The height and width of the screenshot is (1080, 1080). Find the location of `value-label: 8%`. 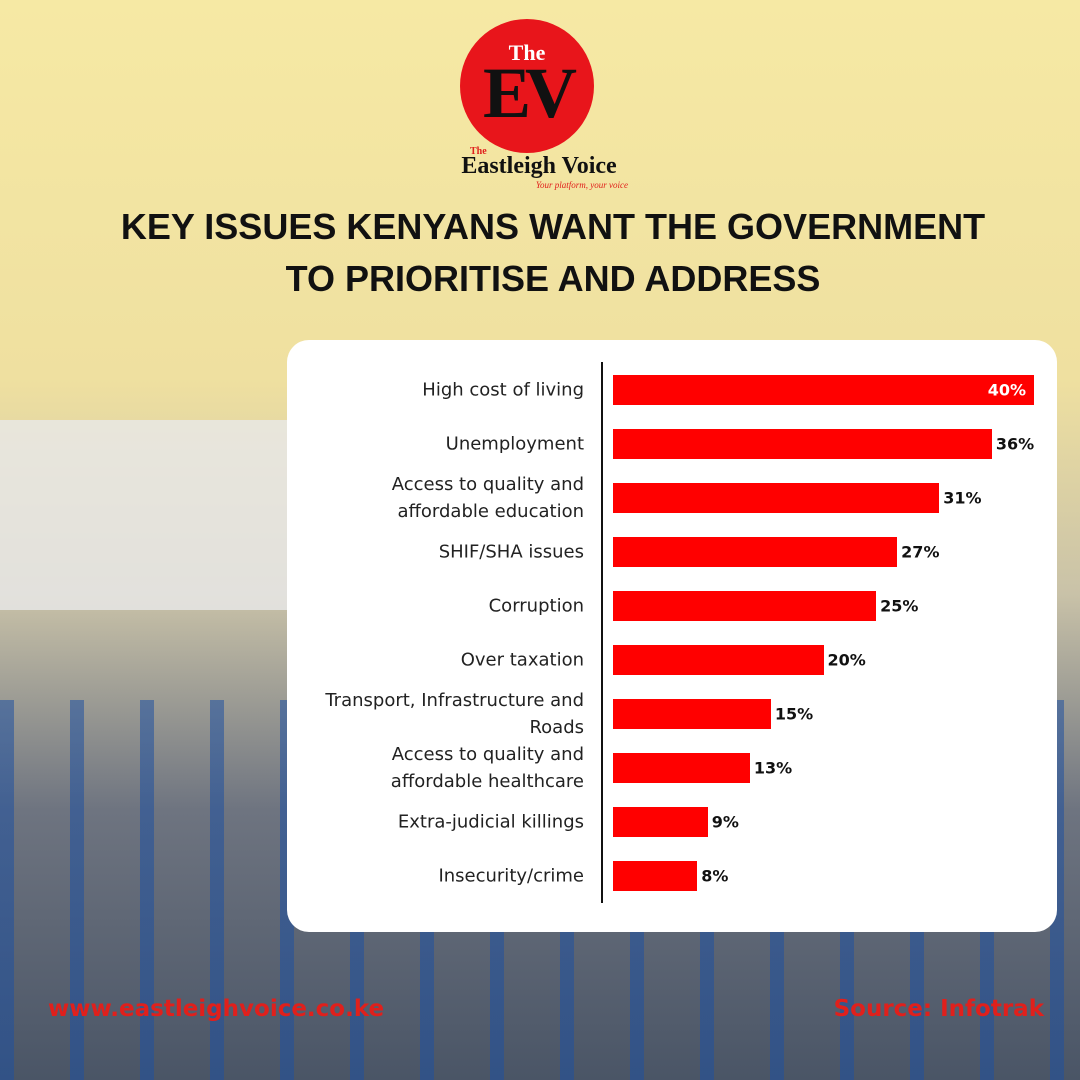

value-label: 8% is located at coordinates (715, 876).